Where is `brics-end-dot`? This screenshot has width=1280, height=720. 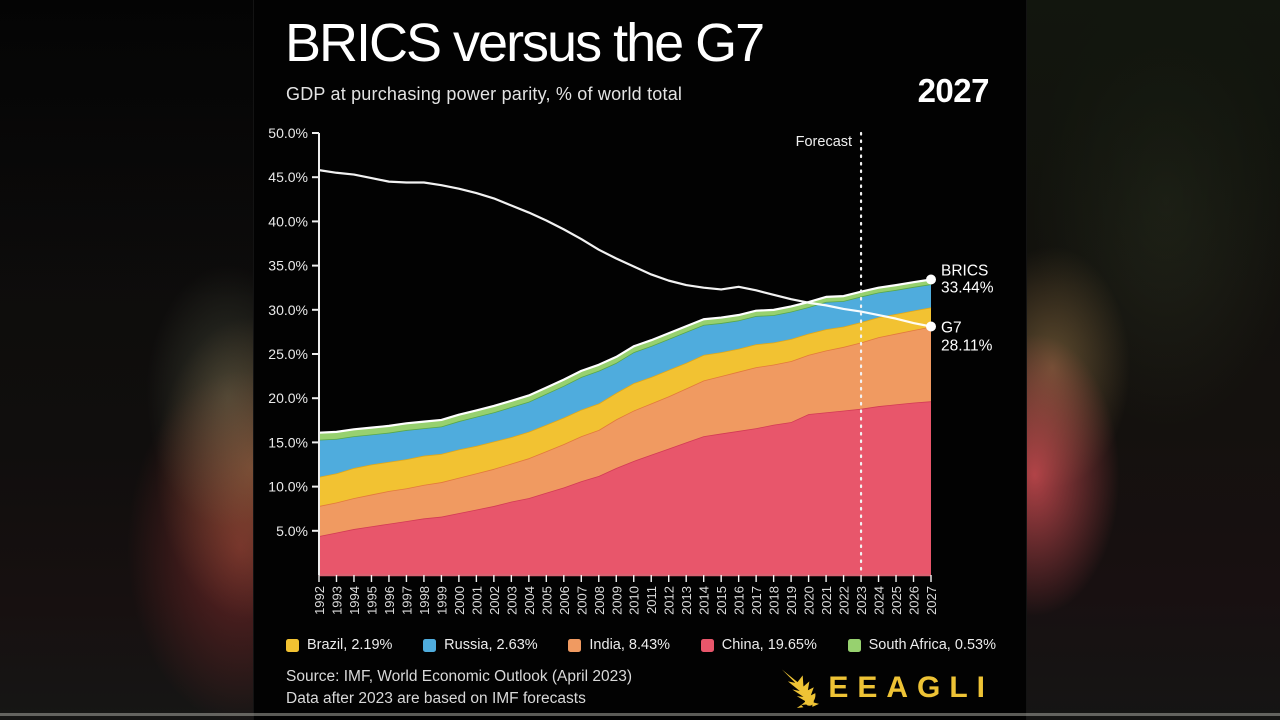 brics-end-dot is located at coordinates (931, 279).